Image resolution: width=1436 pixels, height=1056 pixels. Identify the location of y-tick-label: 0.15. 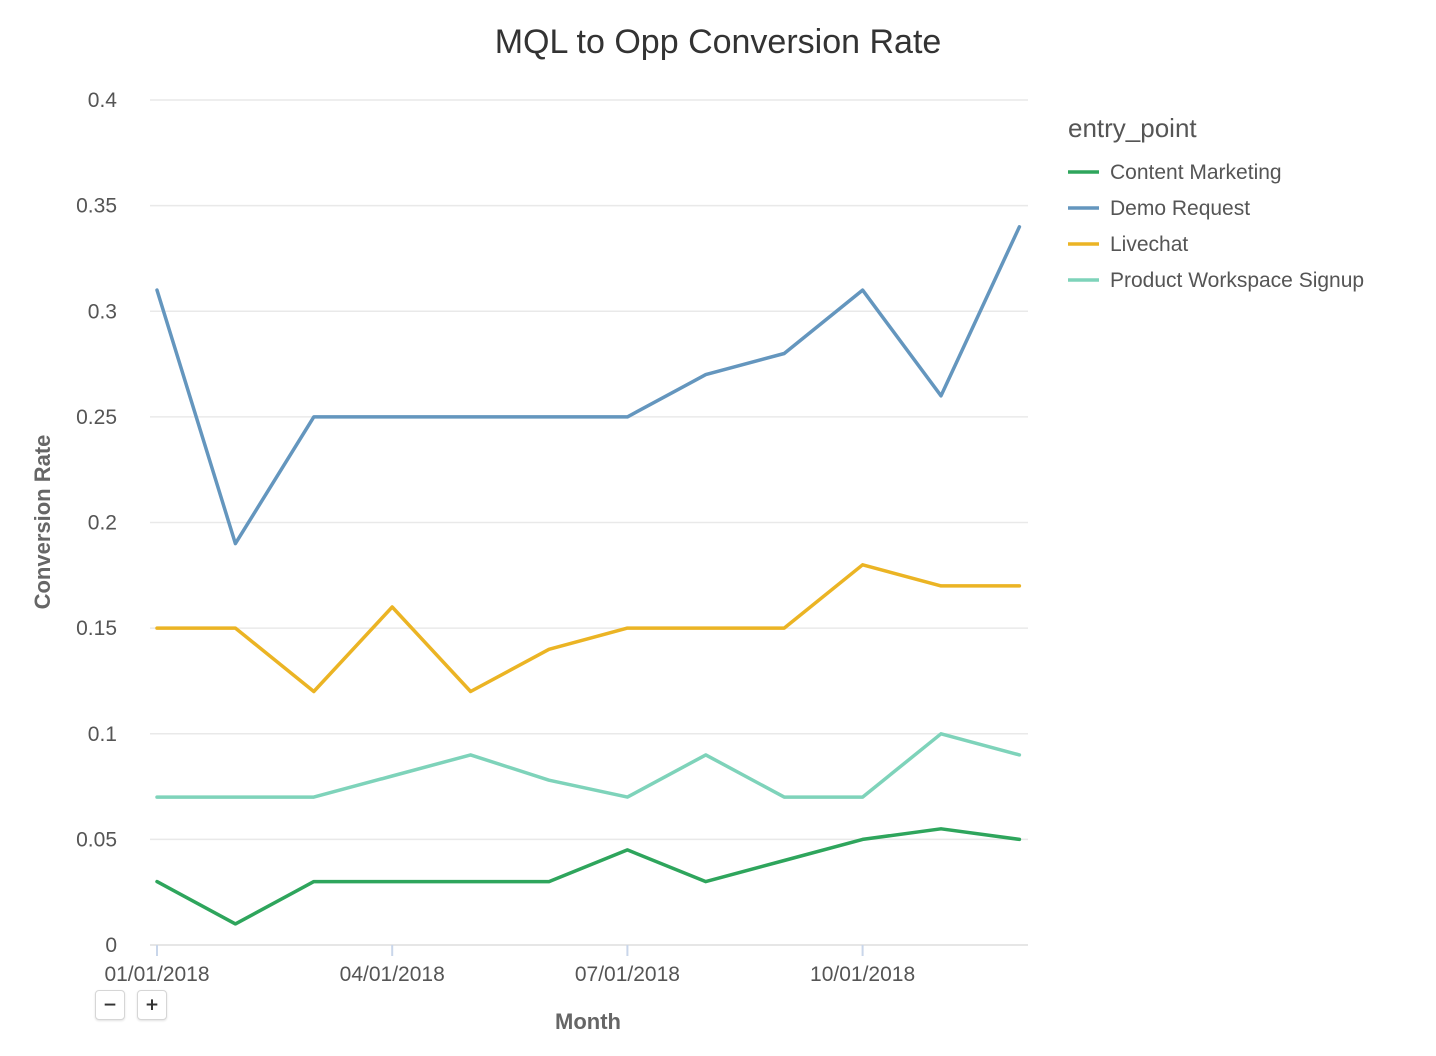
(96, 628).